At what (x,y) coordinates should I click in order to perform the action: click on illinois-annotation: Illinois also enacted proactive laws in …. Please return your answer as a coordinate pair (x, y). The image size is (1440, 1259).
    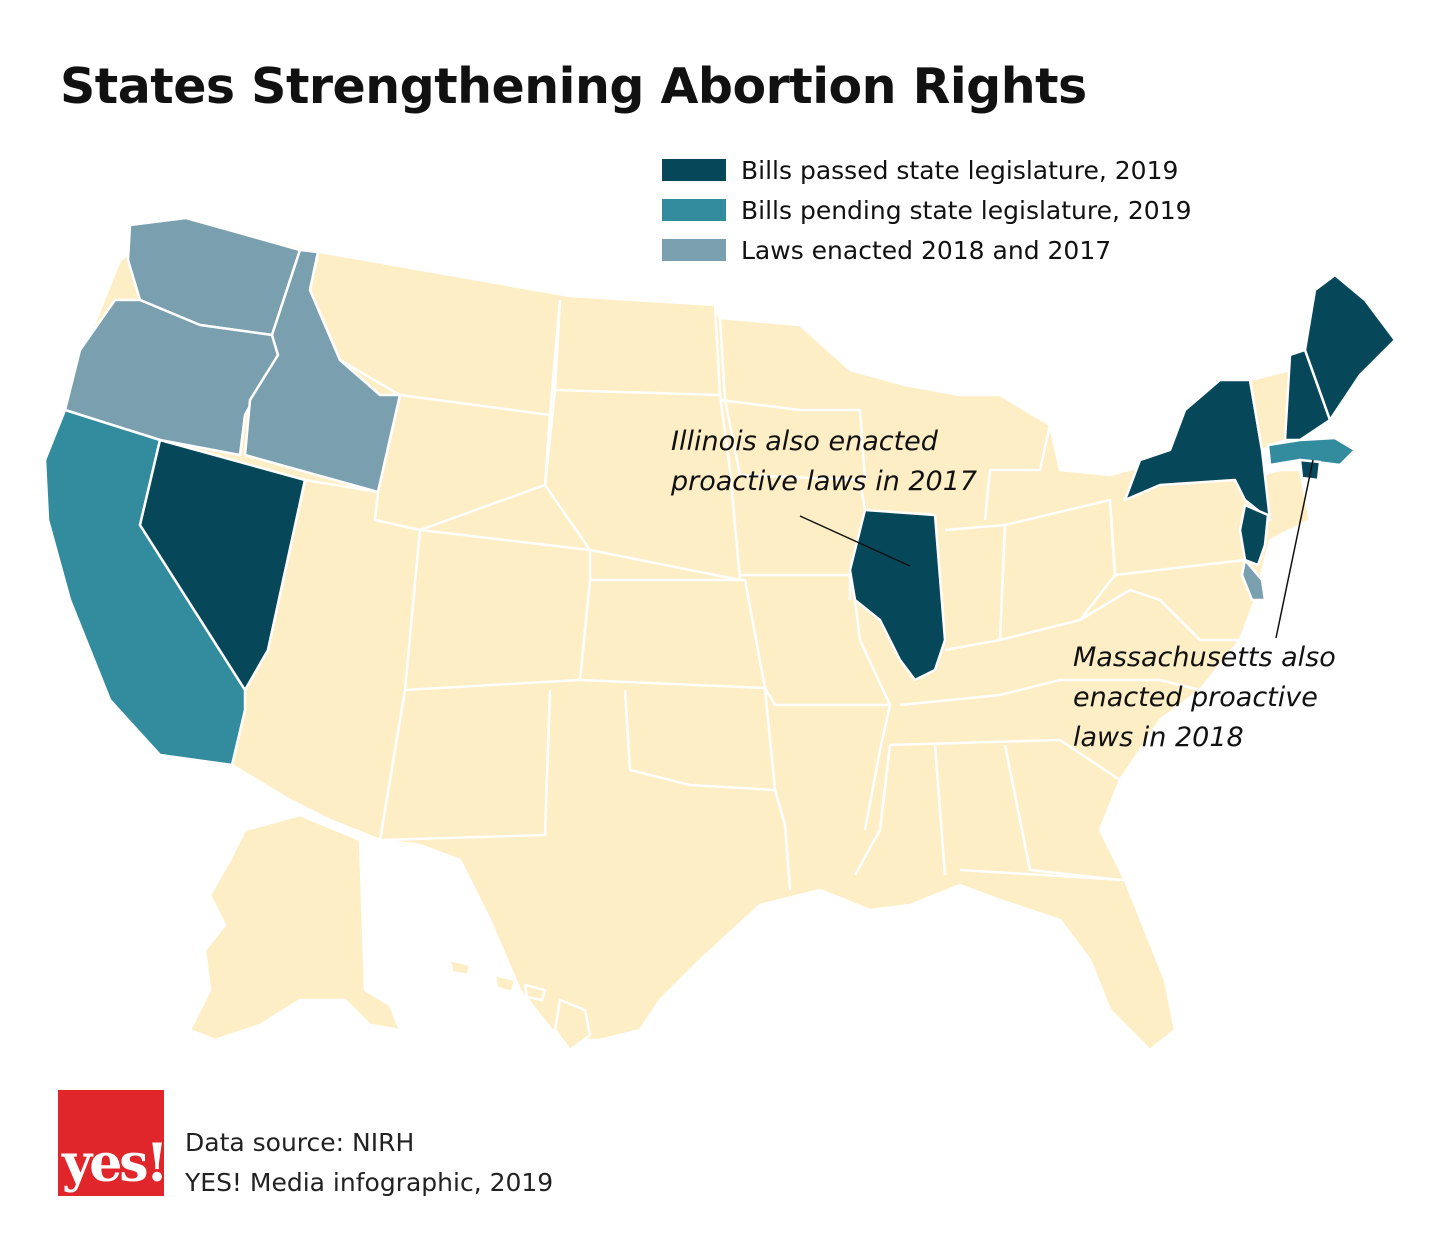
    Looking at the image, I should click on (824, 462).